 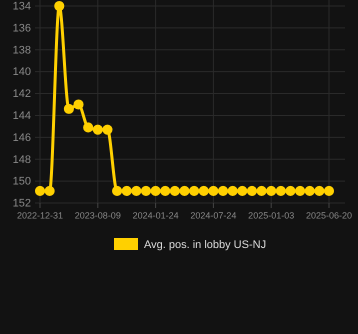 What do you see at coordinates (21, 72) in the screenshot?
I see `y-tick-label: 140` at bounding box center [21, 72].